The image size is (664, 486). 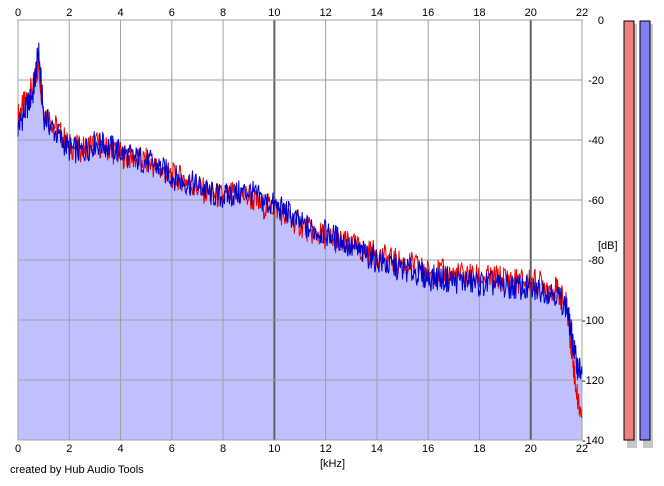 I want to click on x-tick-label-top: 14, so click(x=377, y=13).